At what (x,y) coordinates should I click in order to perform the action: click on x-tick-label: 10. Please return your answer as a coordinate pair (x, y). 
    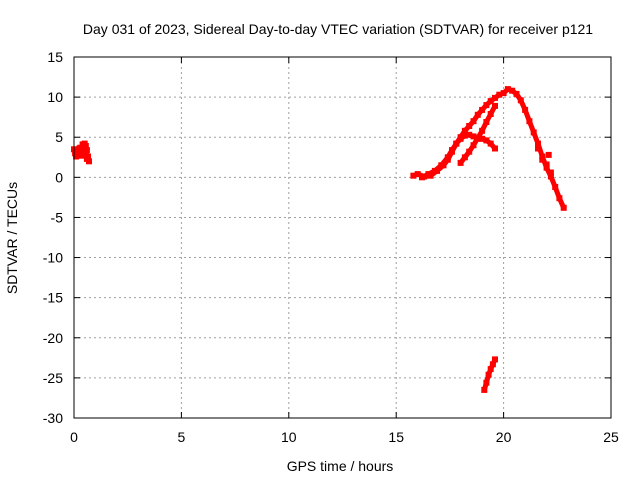
    Looking at the image, I should click on (289, 437).